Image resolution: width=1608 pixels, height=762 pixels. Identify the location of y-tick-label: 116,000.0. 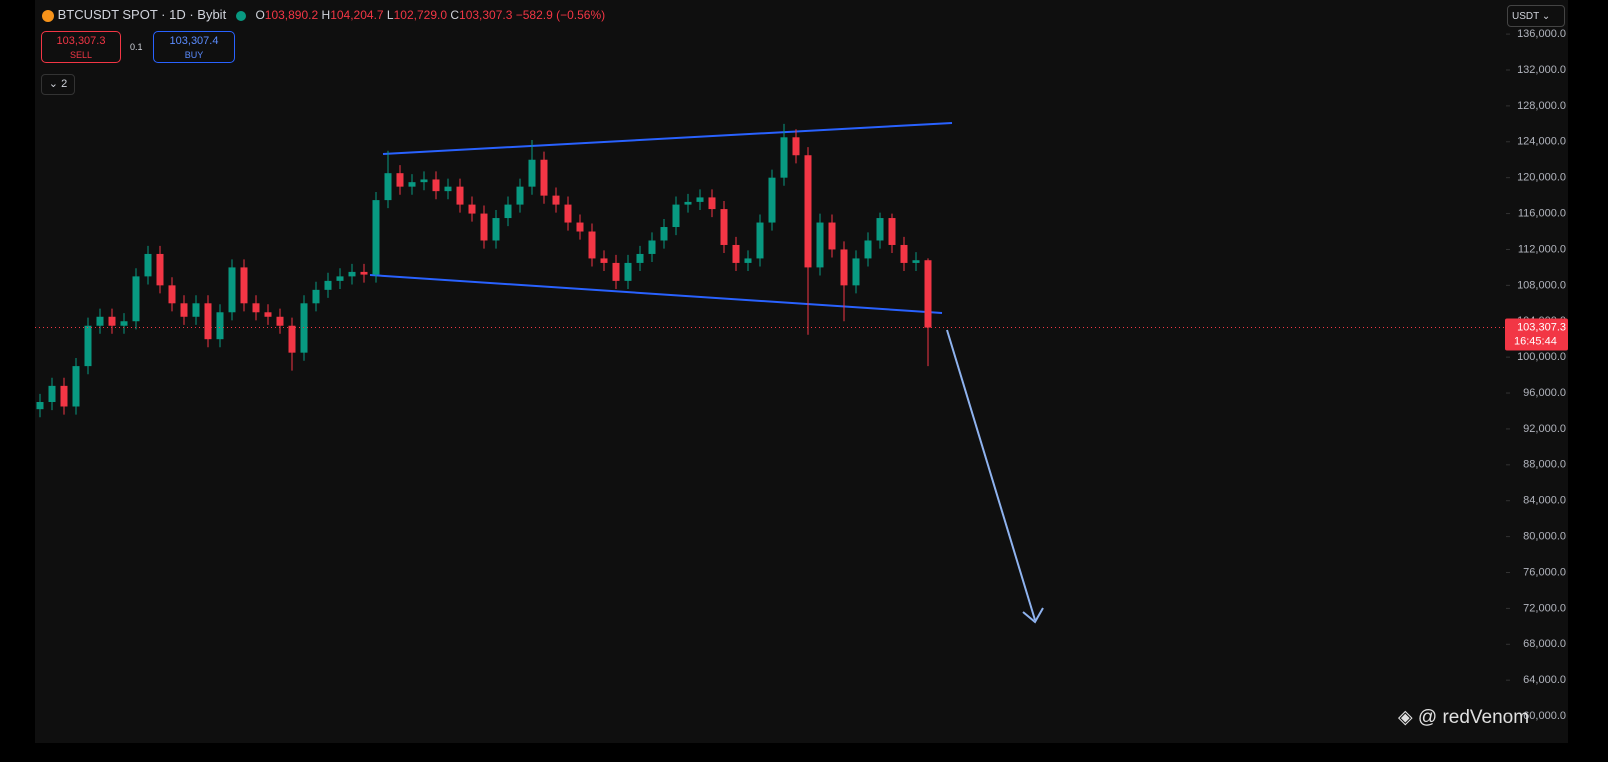
(1542, 213).